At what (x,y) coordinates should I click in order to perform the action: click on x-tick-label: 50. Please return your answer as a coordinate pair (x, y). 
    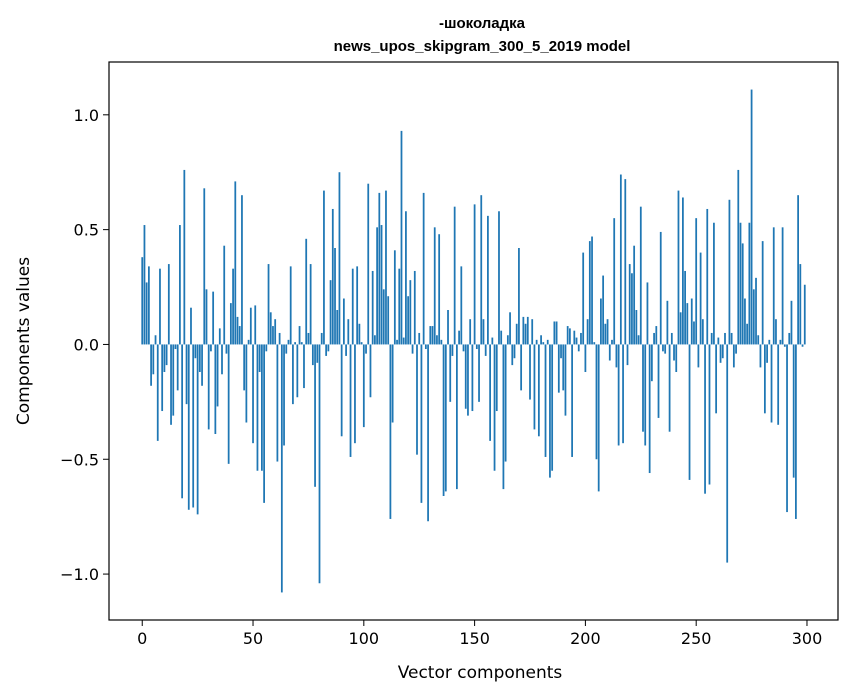
    Looking at the image, I should click on (253, 638).